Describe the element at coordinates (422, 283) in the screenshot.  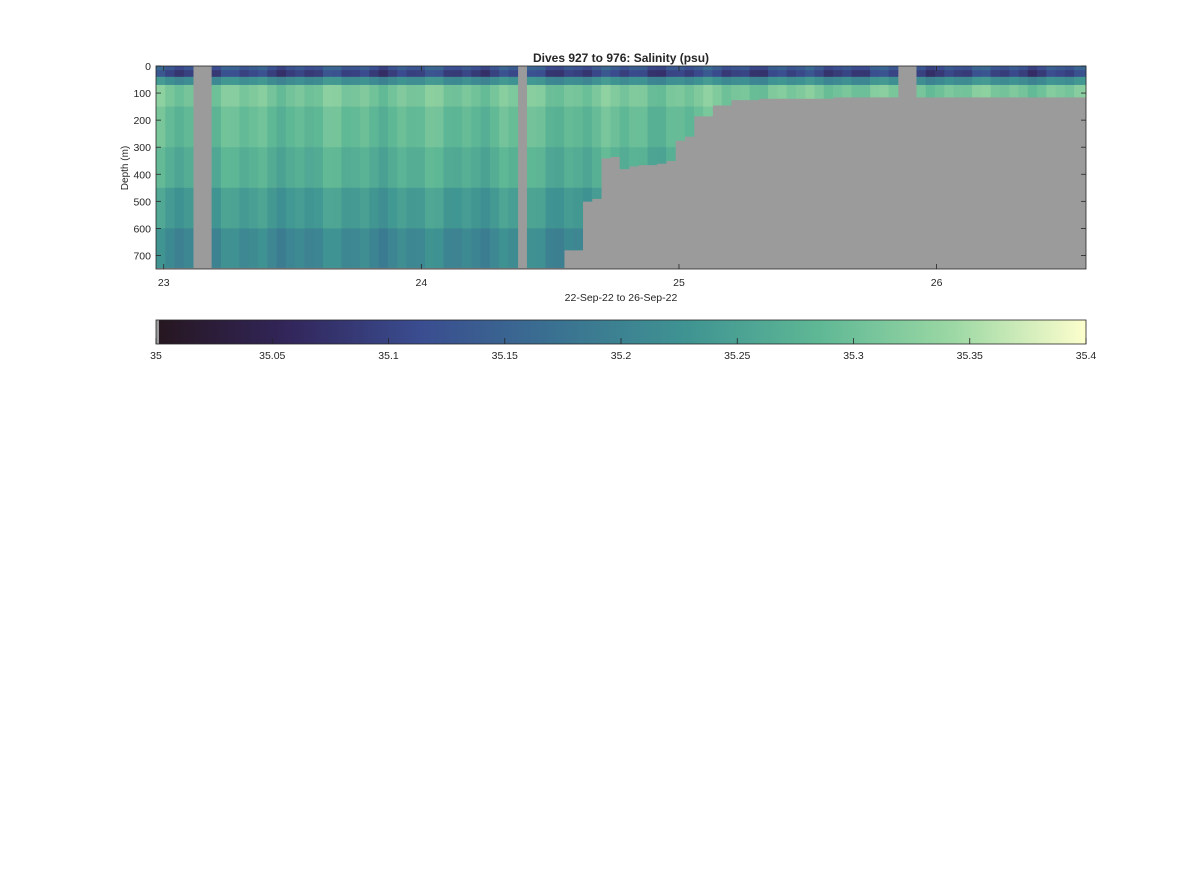
I see `x-tick-label: 24` at that location.